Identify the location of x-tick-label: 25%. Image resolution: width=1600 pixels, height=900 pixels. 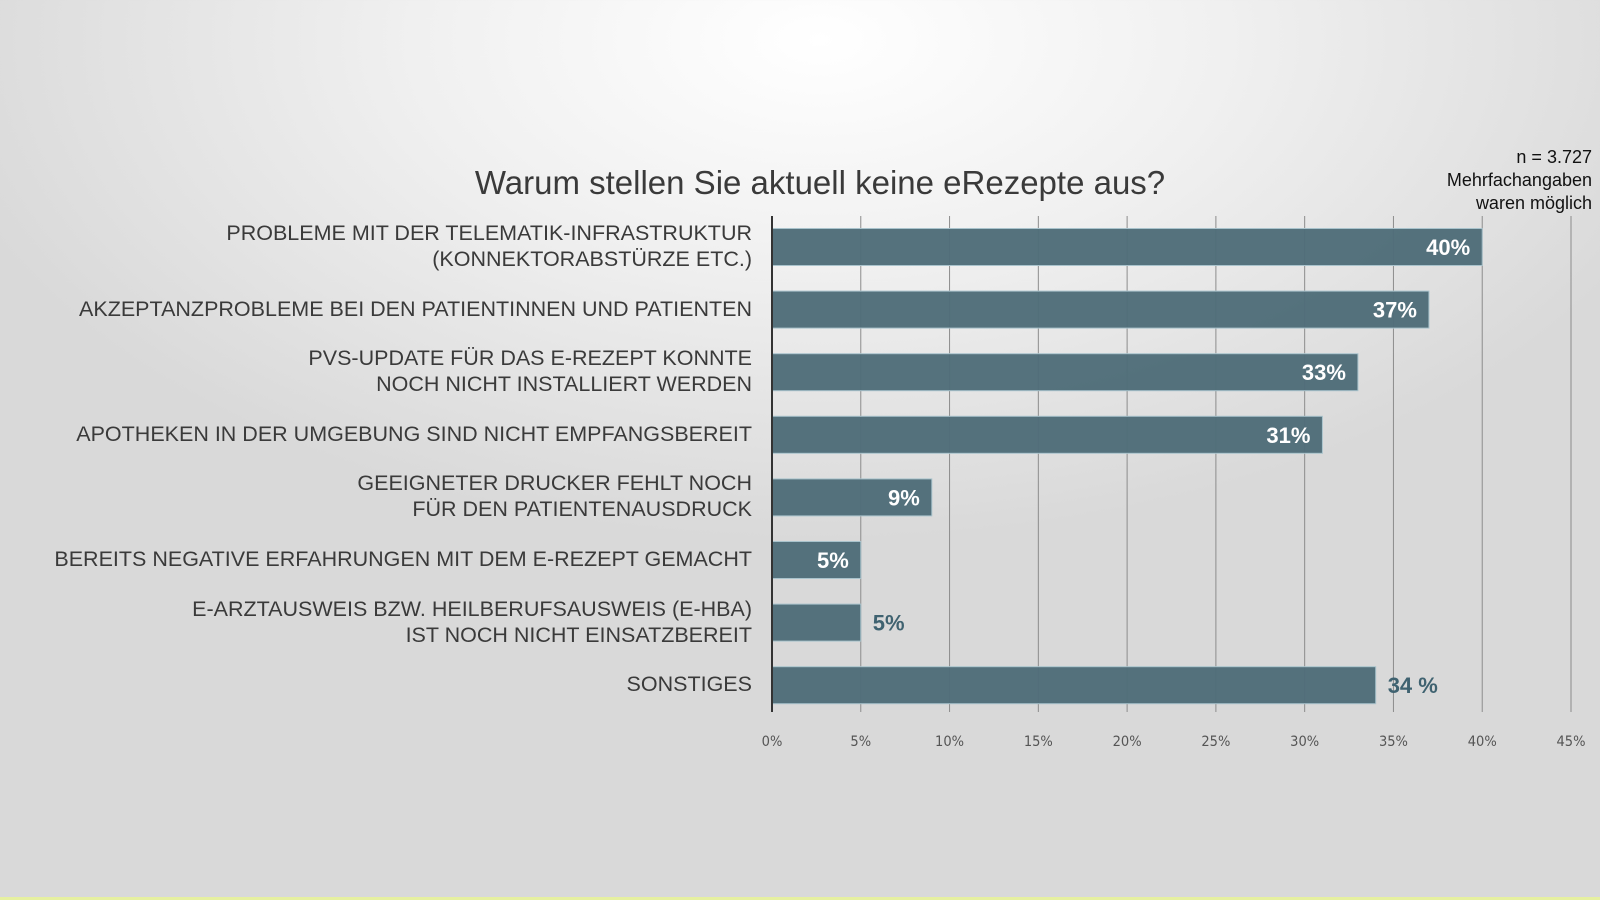
(1215, 742).